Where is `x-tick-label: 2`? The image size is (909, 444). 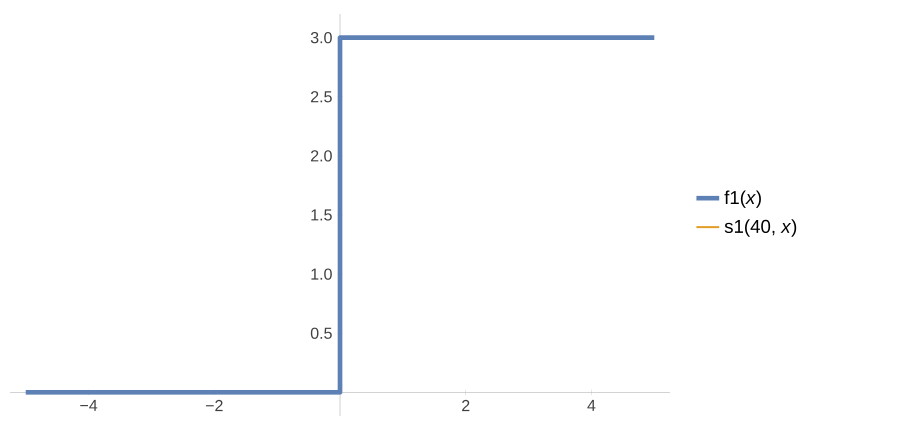 x-tick-label: 2 is located at coordinates (466, 406).